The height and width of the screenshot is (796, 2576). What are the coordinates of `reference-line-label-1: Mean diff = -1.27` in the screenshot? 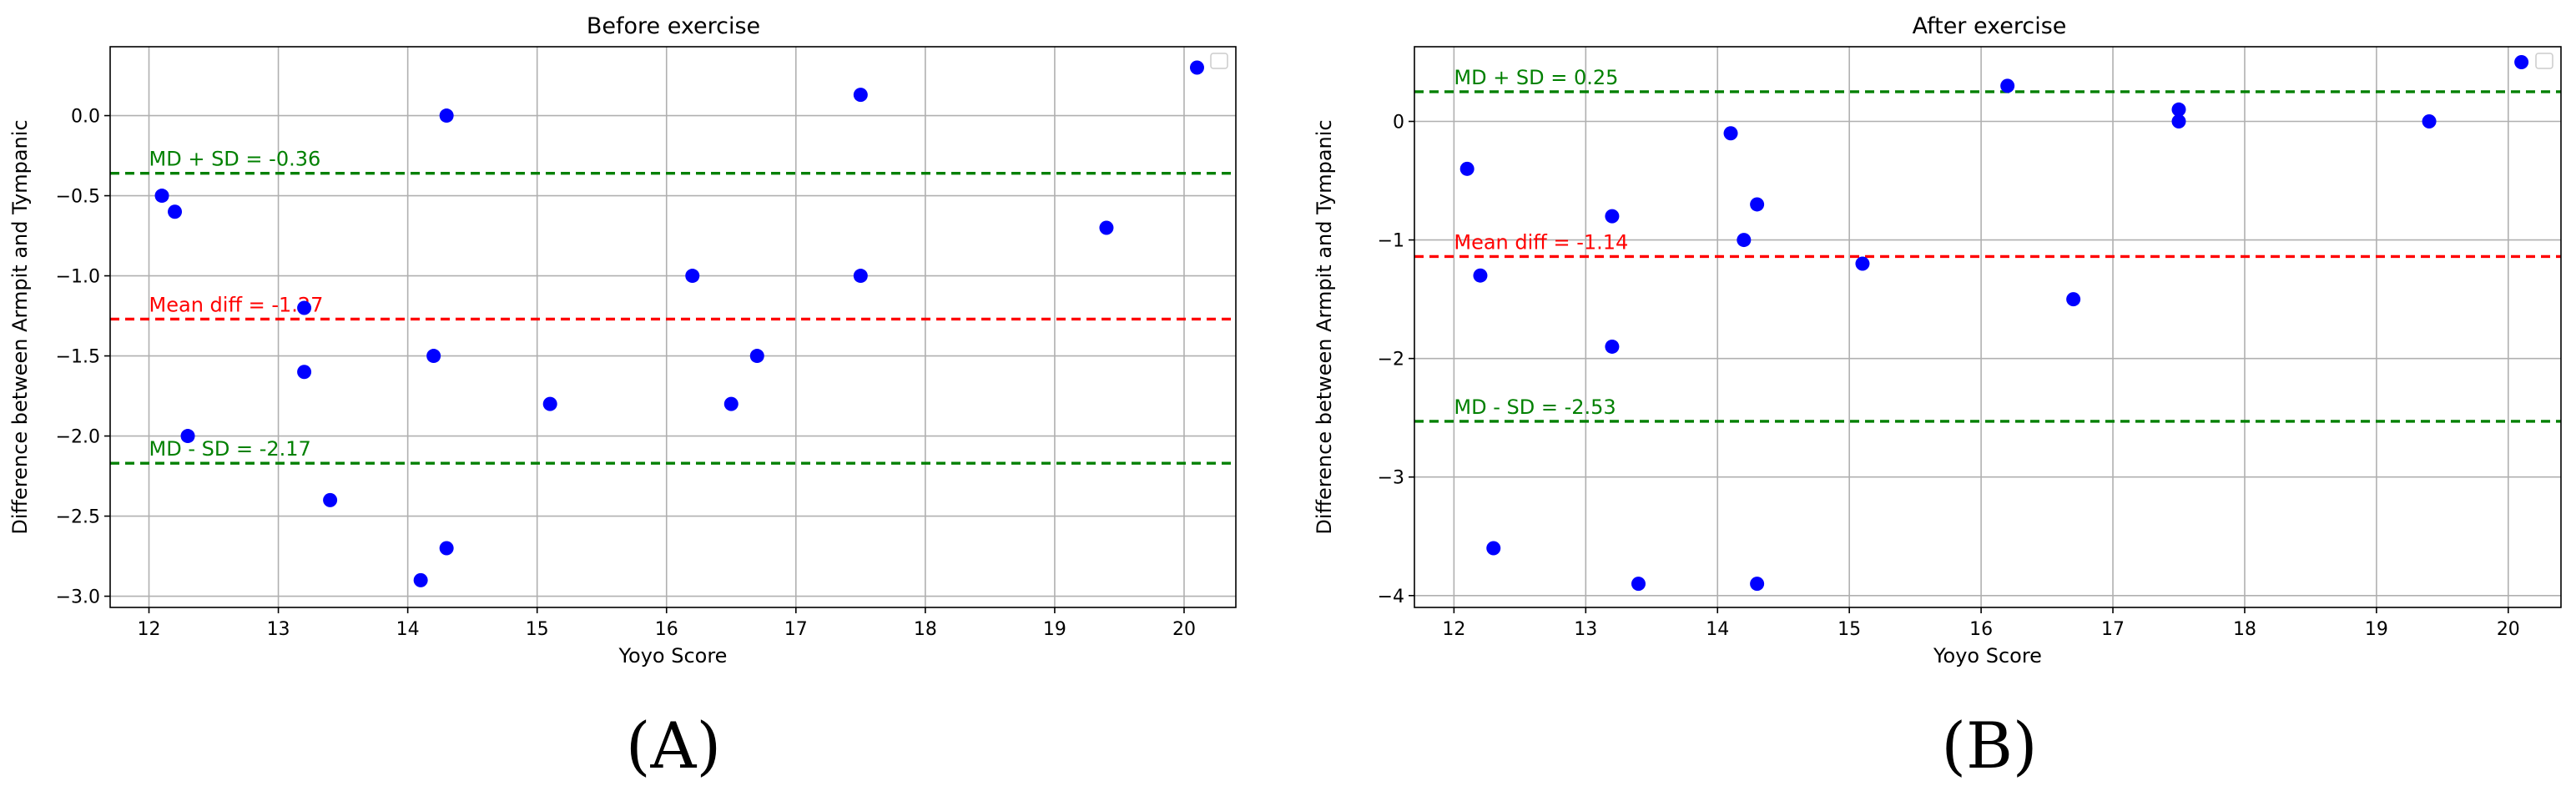 It's located at (237, 304).